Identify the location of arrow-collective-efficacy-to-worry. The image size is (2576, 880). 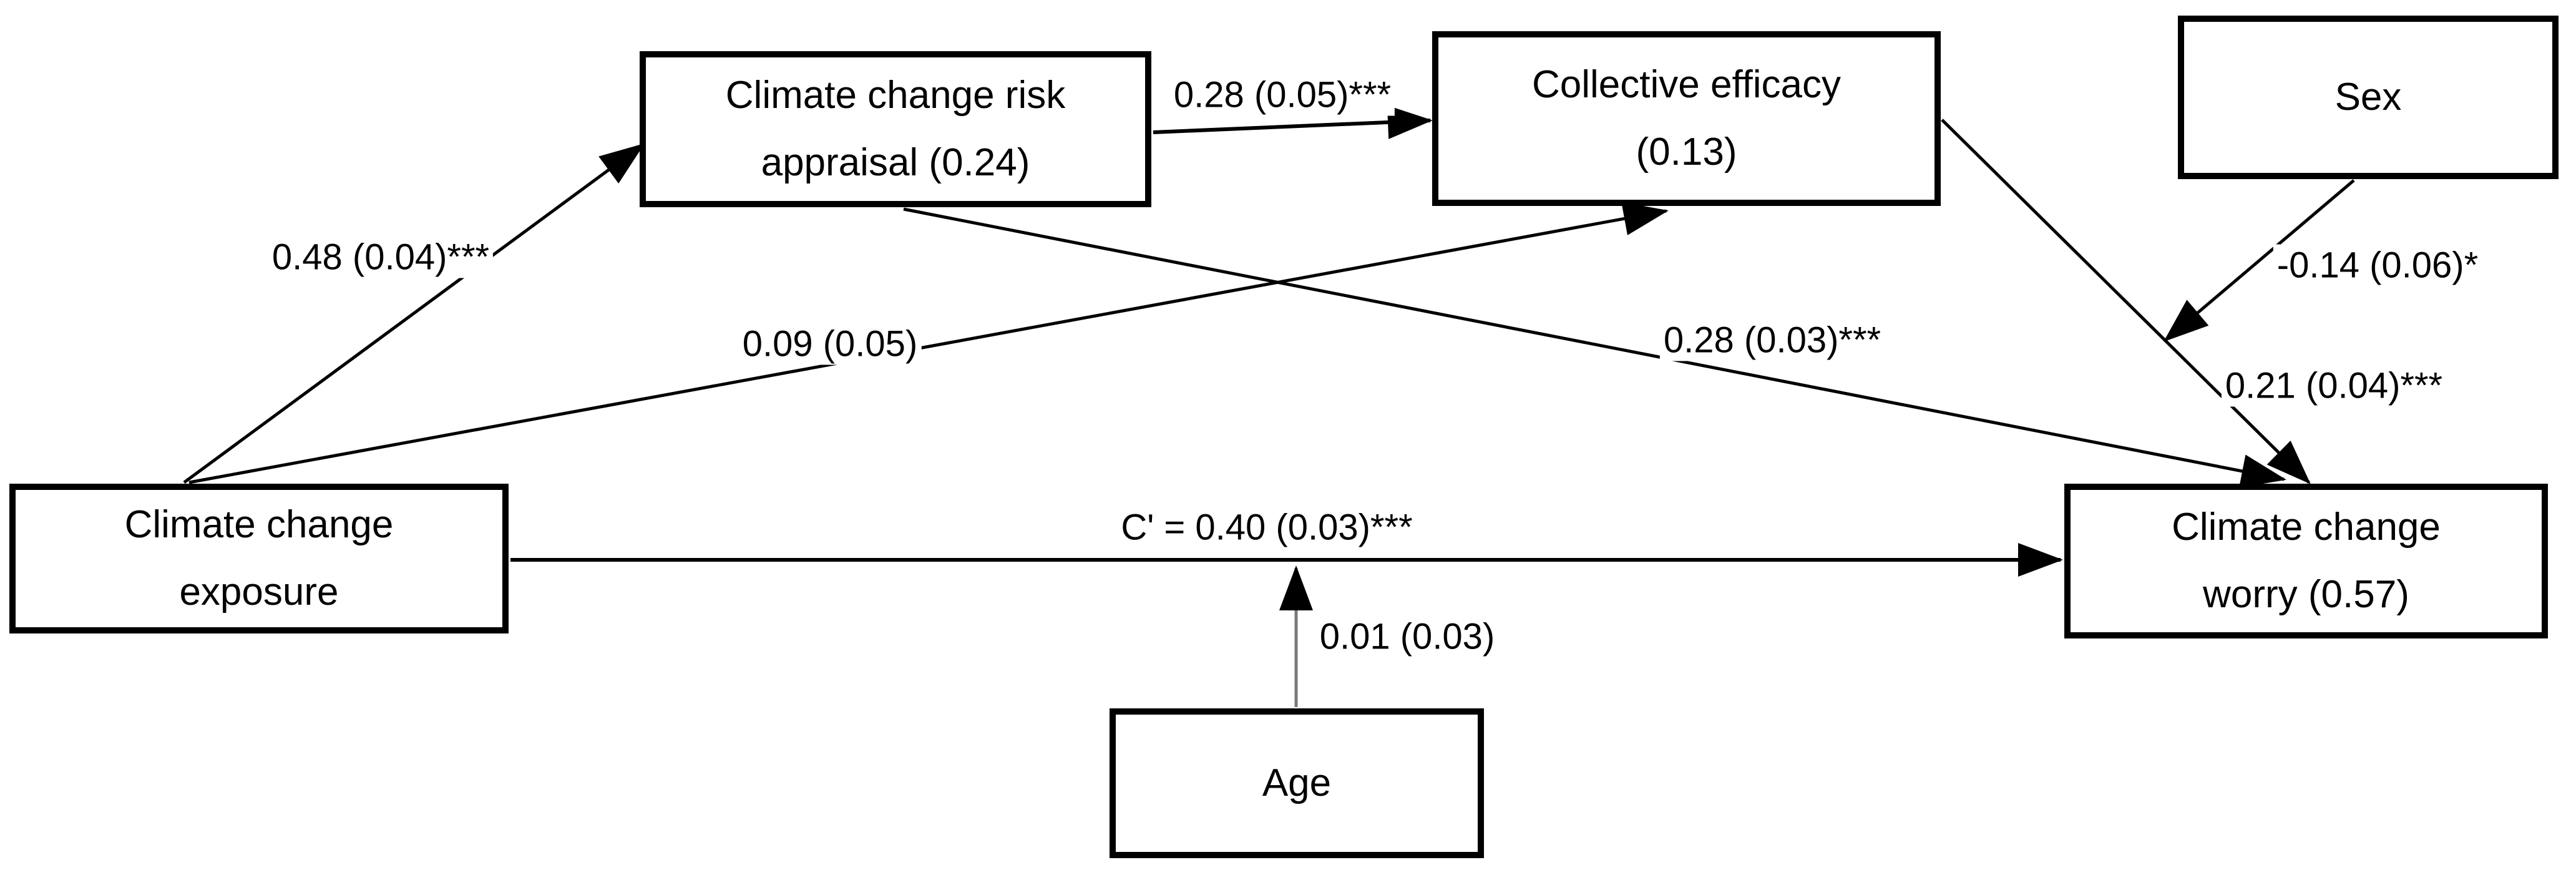
(2126, 301).